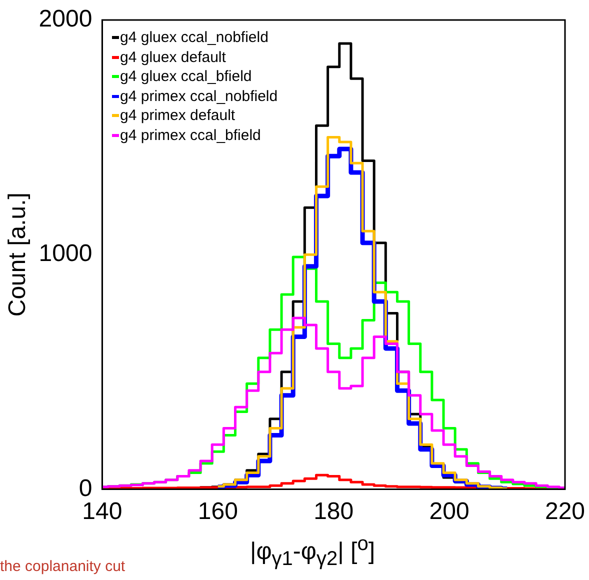  I want to click on legend-label: g4 primex default, so click(178, 116).